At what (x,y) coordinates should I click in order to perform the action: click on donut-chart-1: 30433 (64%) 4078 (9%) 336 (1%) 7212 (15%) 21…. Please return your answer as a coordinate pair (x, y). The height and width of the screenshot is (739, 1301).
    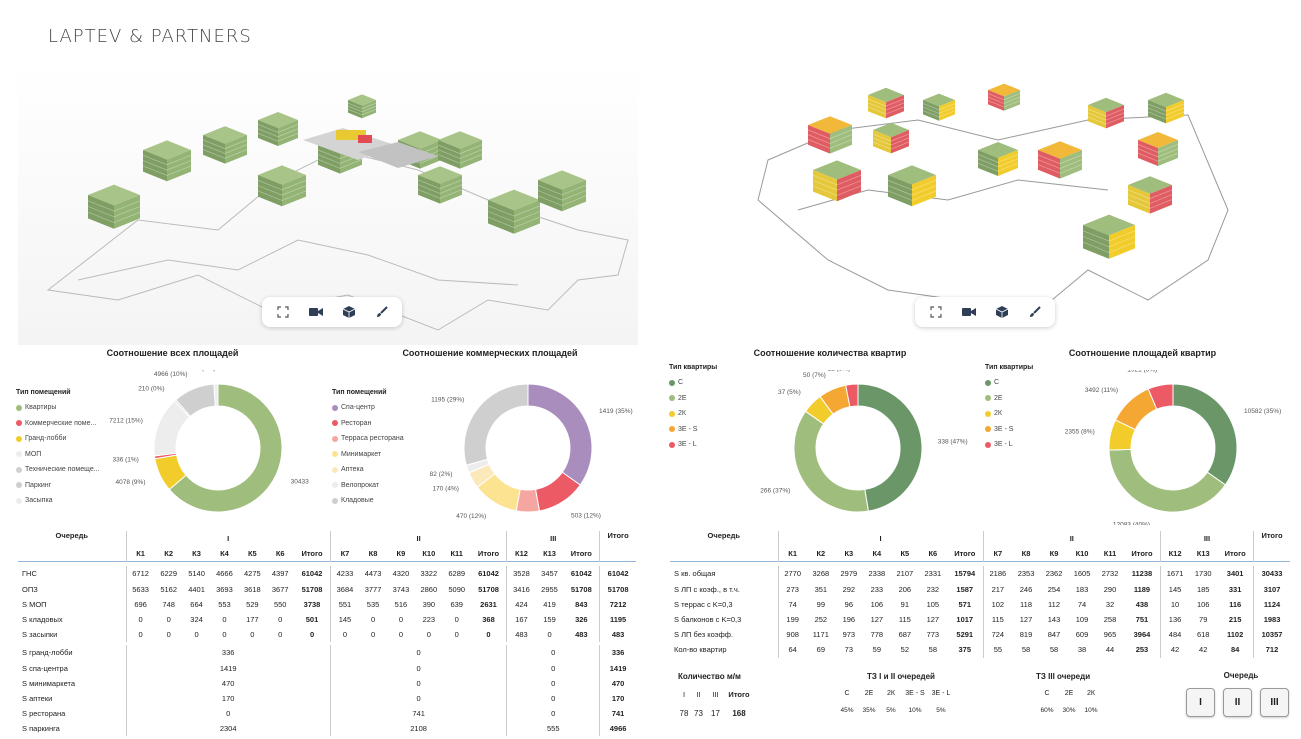
    Looking at the image, I should click on (209, 441).